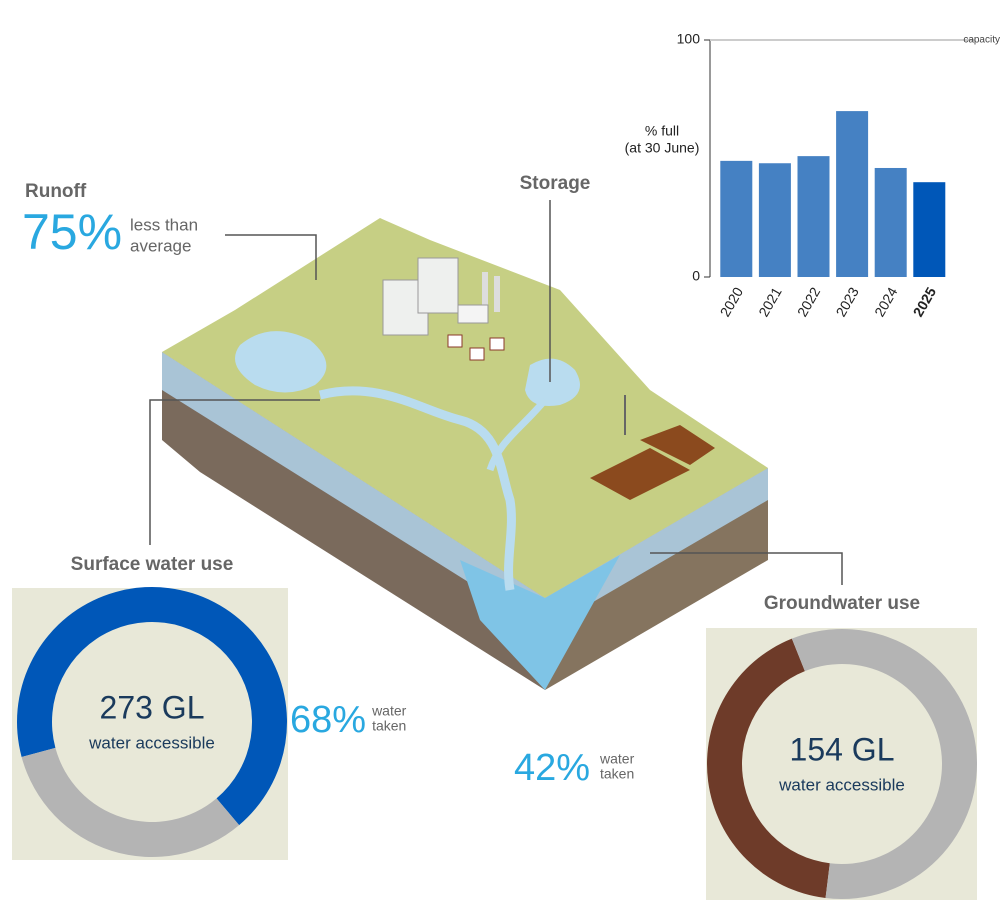  Describe the element at coordinates (925, 301) in the screenshot. I see `x-tick-label: 2025` at that location.